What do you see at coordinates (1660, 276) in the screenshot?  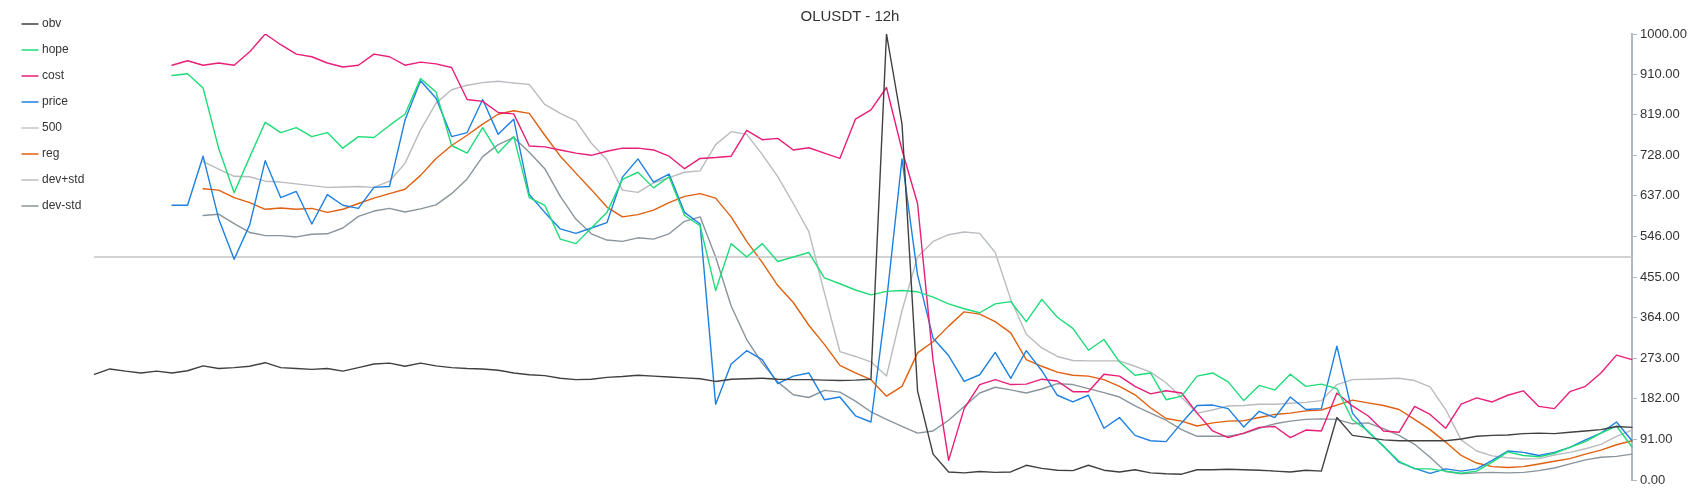 I see `y-tick-label: 455.00` at bounding box center [1660, 276].